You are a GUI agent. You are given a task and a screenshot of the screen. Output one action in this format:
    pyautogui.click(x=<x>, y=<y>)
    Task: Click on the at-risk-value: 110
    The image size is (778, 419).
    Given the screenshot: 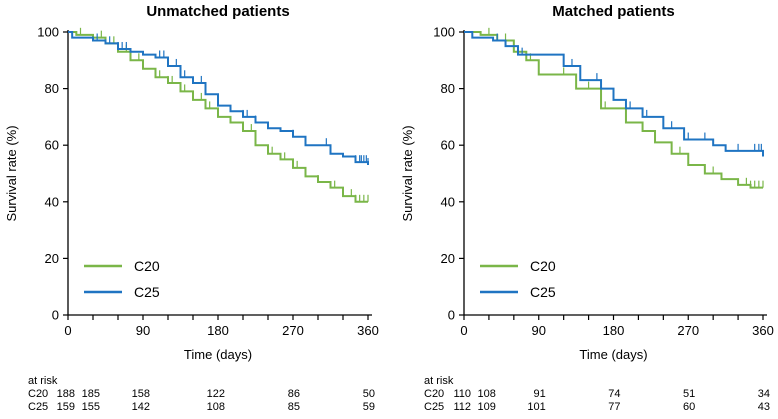 What is the action you would take?
    pyautogui.click(x=462, y=394)
    